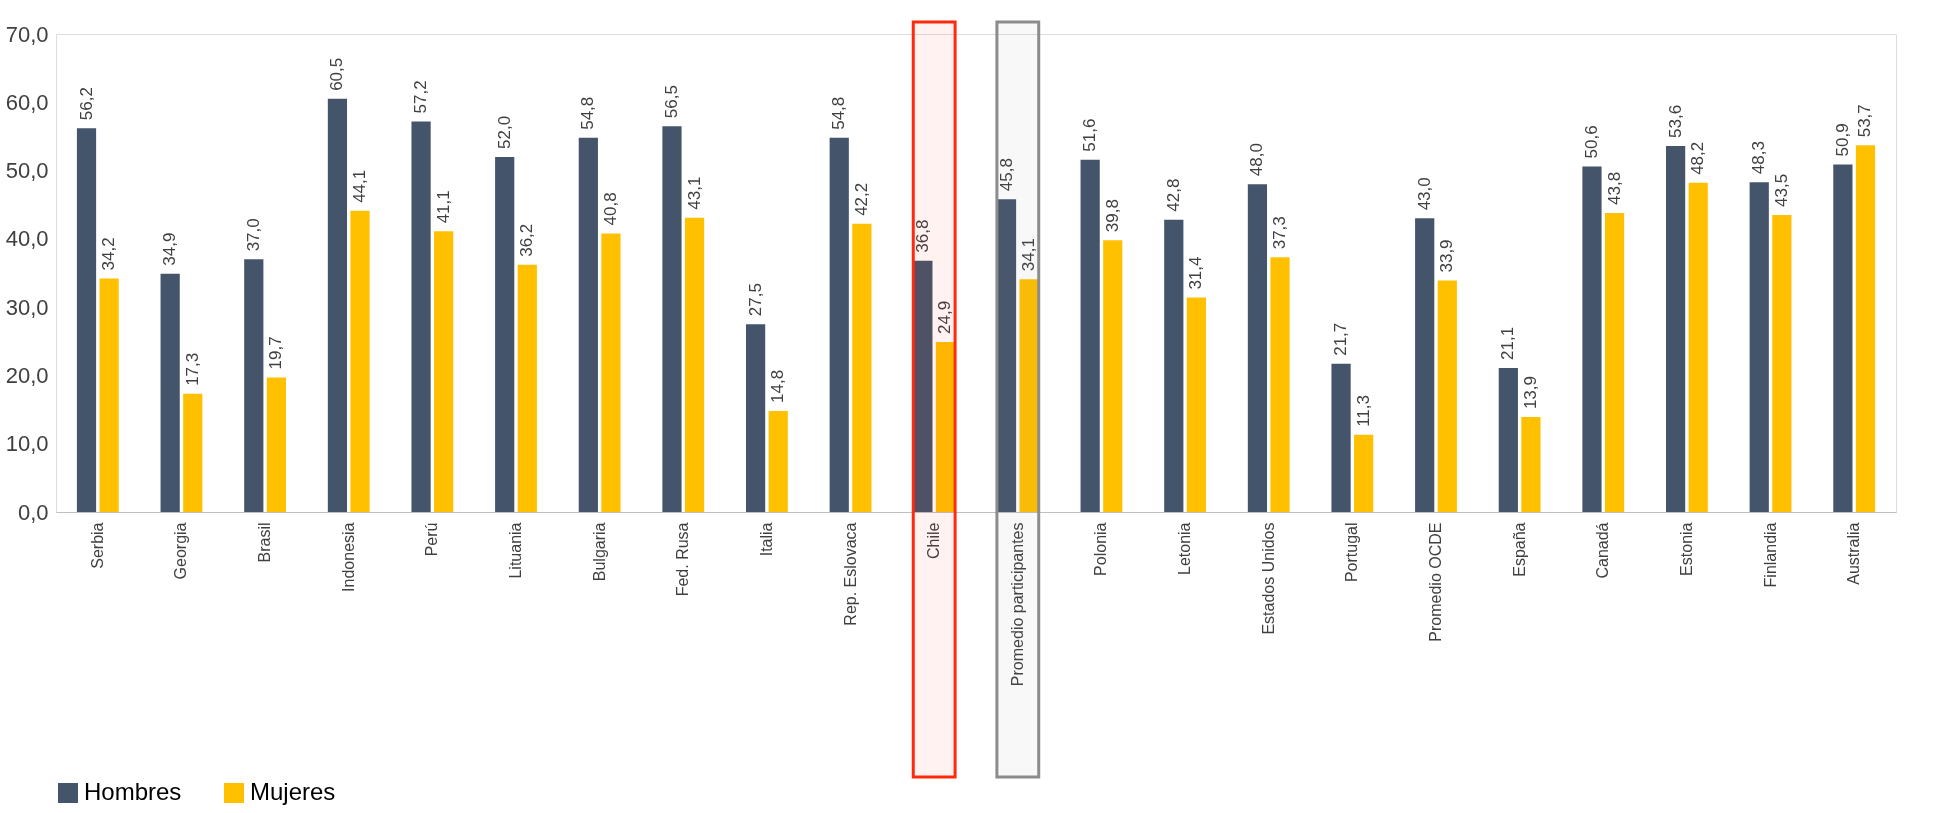  What do you see at coordinates (1017, 604) in the screenshot?
I see `x-tick-label: Promedio participantes` at bounding box center [1017, 604].